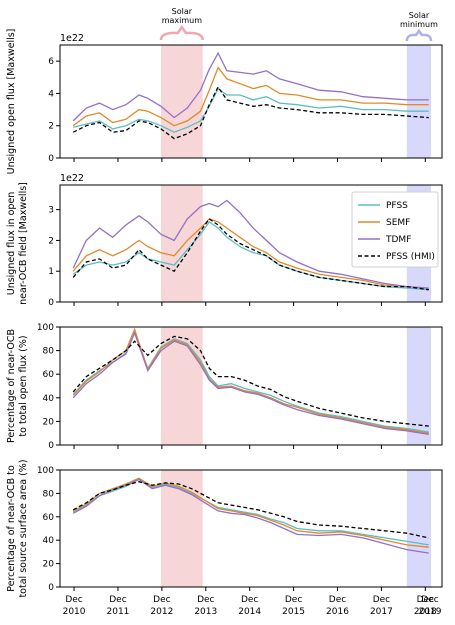 This screenshot has width=455, height=625. I want to click on x-tick-label-year: 2010, so click(74, 612).